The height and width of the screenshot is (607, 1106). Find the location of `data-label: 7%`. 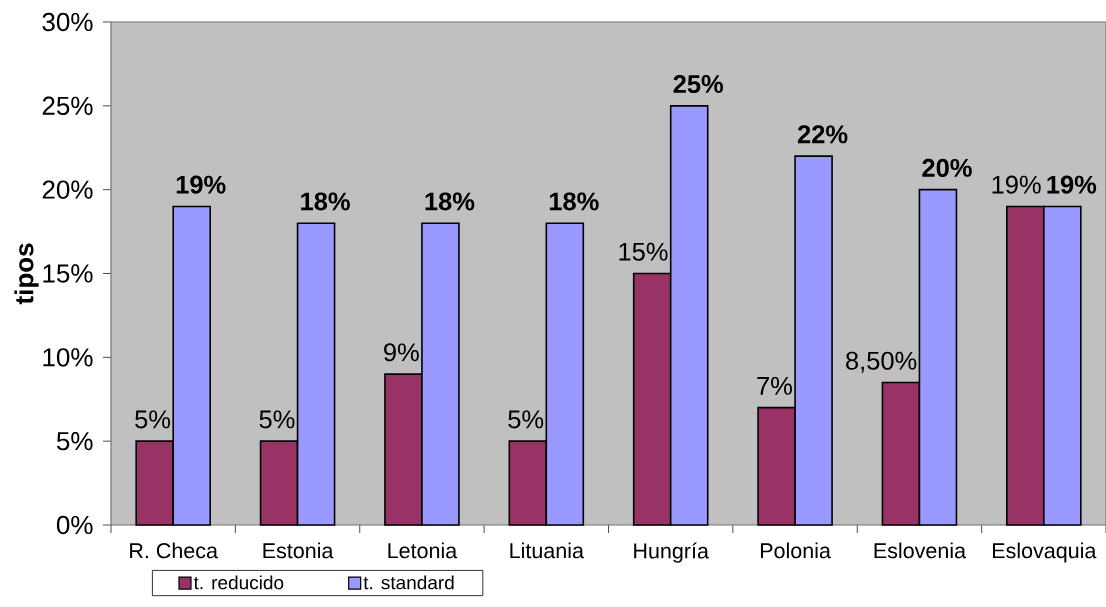

data-label: 7% is located at coordinates (774, 385).